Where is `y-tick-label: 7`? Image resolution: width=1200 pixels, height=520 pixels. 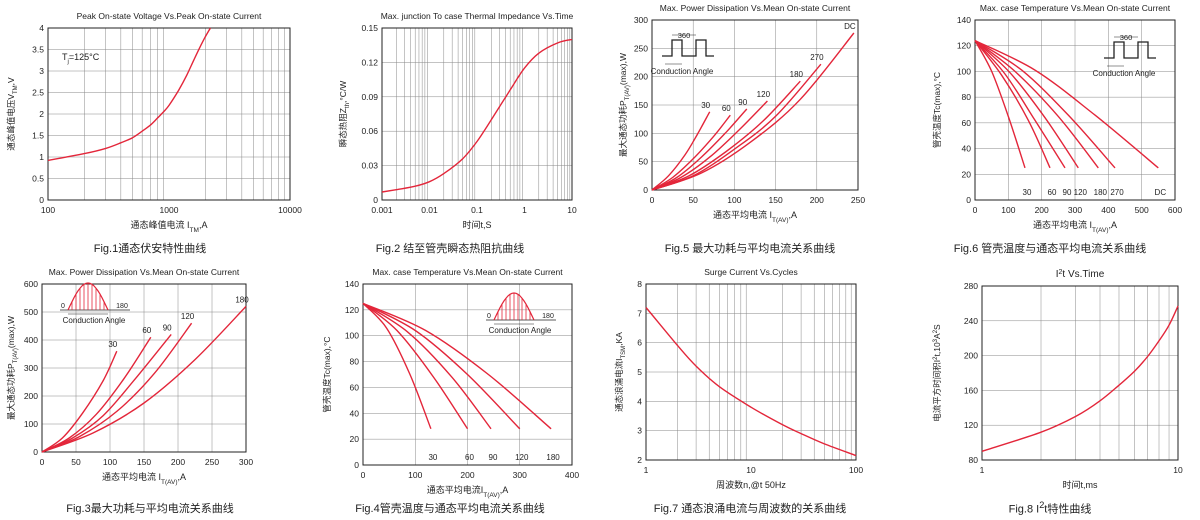 y-tick-label: 7 is located at coordinates (639, 313).